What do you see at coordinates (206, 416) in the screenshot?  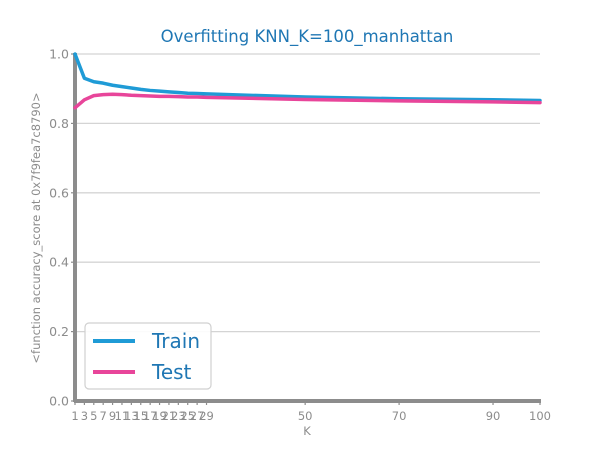 I see `x-tick-label: 29` at bounding box center [206, 416].